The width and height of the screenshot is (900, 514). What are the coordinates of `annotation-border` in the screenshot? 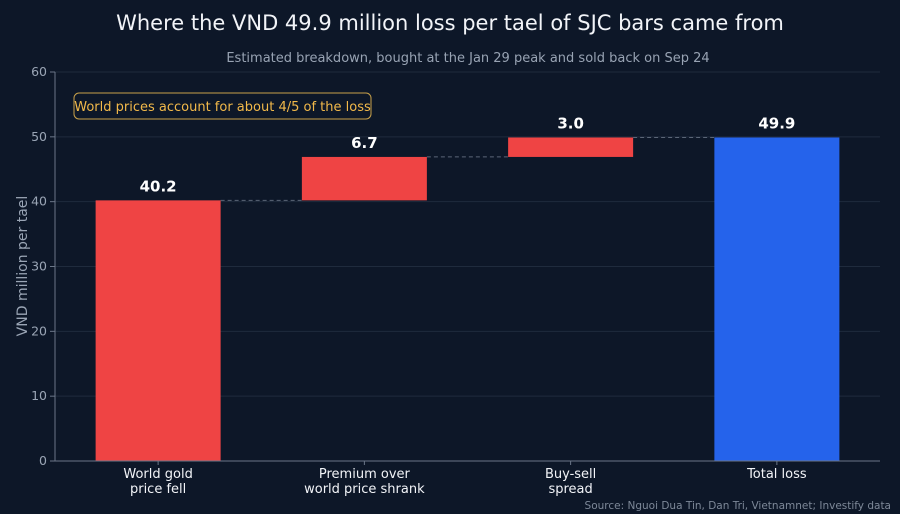 It's located at (222, 106).